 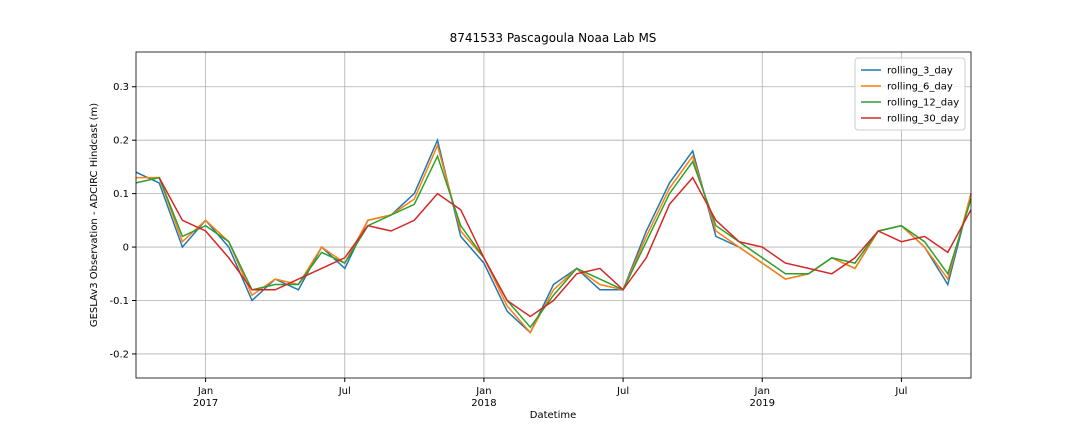 I want to click on y-tick-label: -0.1, so click(x=119, y=301).